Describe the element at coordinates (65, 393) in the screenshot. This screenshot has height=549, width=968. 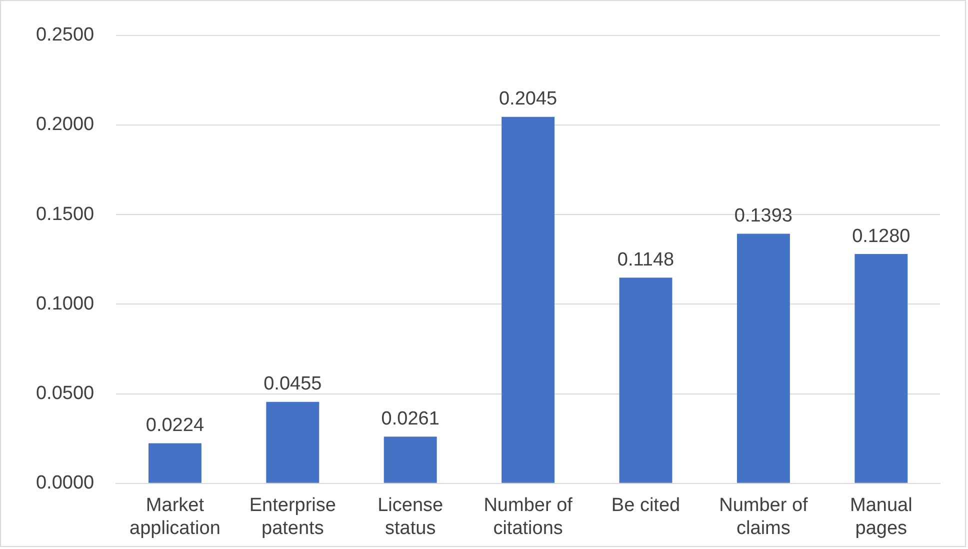
I see `y-tick-label: 0.0500` at that location.